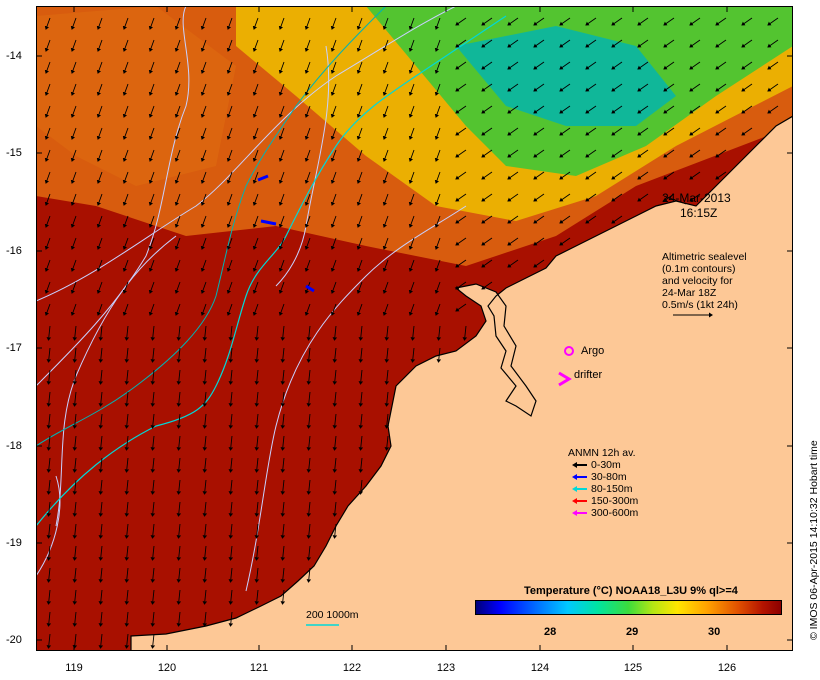  I want to click on colorbar-tick: 28, so click(550, 632).